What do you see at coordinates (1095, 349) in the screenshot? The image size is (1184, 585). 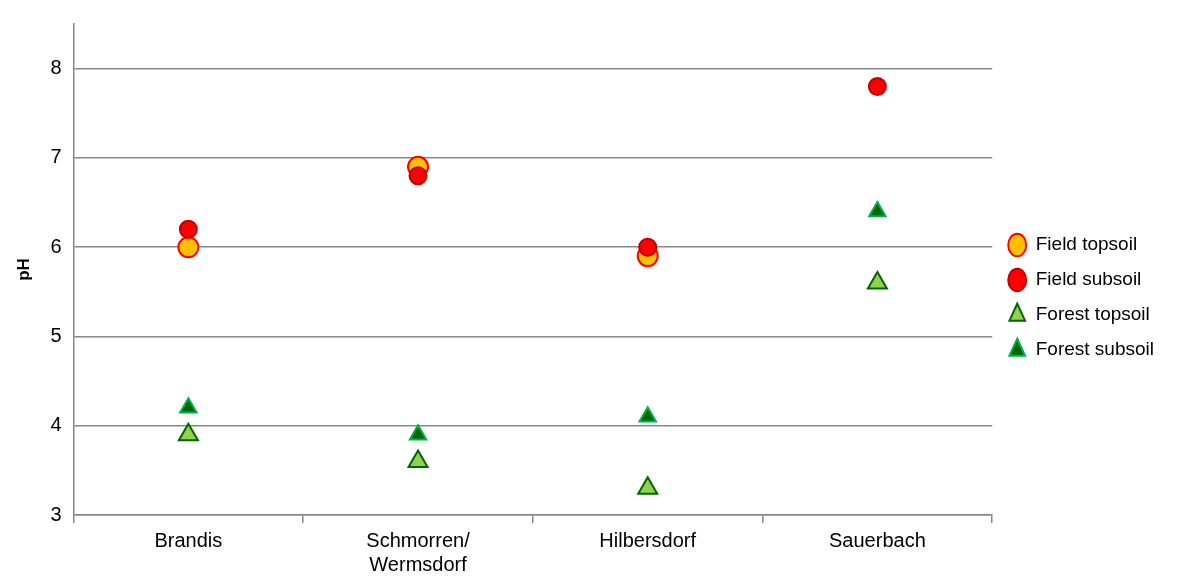 I see `legend-label: Forest subsoil` at bounding box center [1095, 349].